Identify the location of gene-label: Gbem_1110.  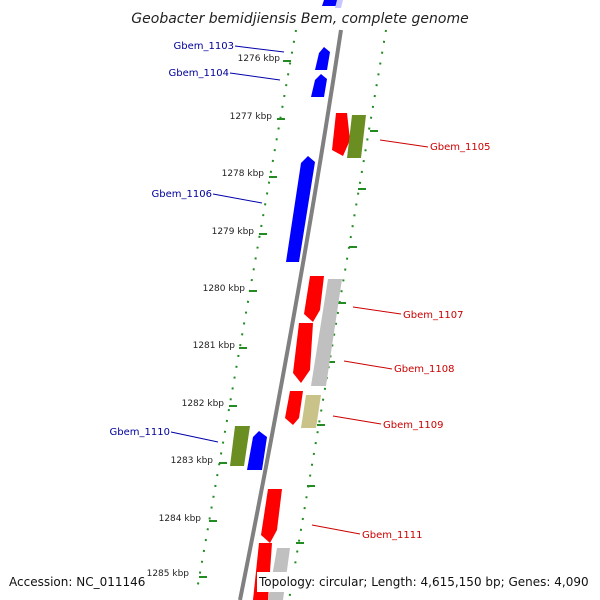
(140, 432).